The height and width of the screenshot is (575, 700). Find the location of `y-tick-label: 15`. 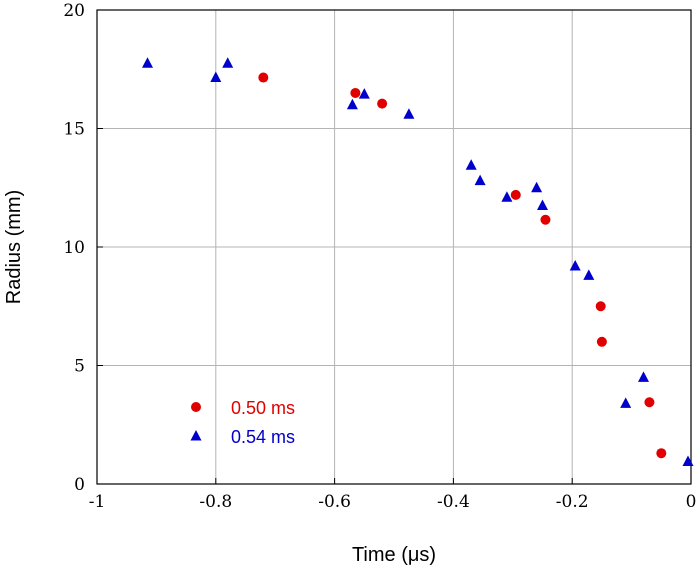

y-tick-label: 15 is located at coordinates (74, 130).